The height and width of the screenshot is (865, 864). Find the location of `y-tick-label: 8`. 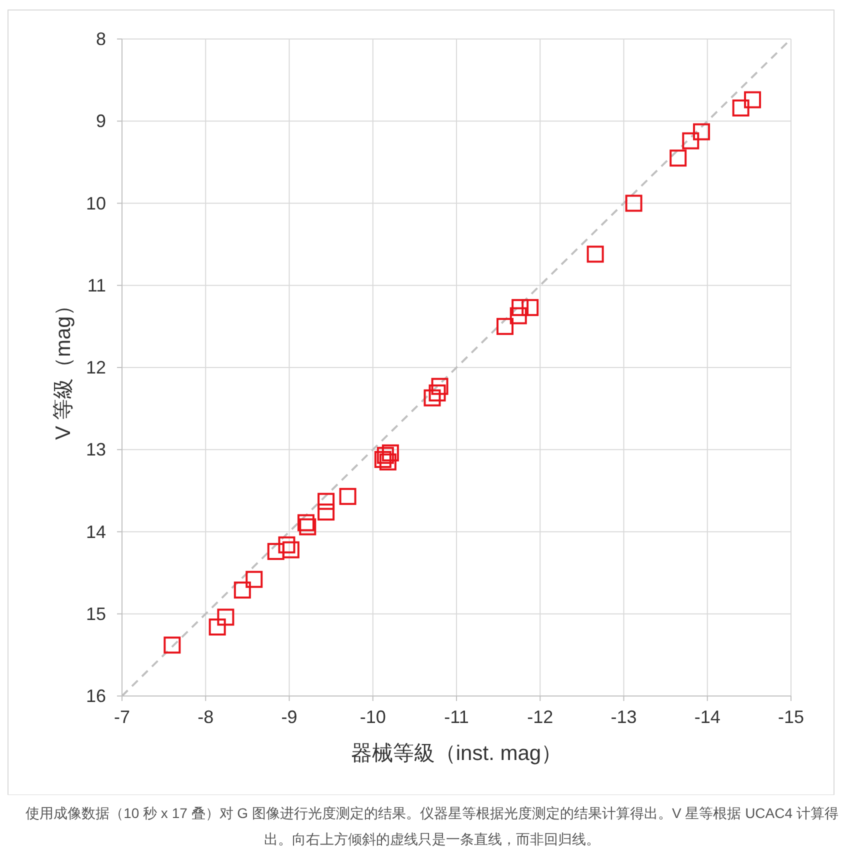

y-tick-label: 8 is located at coordinates (101, 39).